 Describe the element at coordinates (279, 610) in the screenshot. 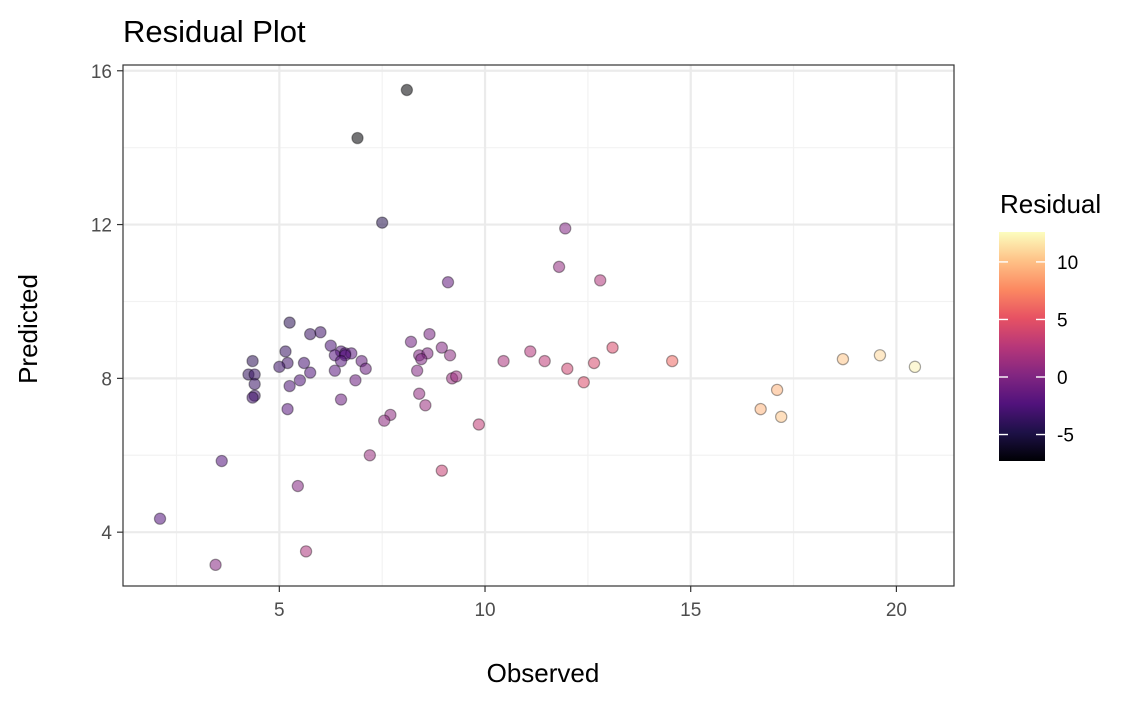

I see `x-tick-label: 5` at that location.